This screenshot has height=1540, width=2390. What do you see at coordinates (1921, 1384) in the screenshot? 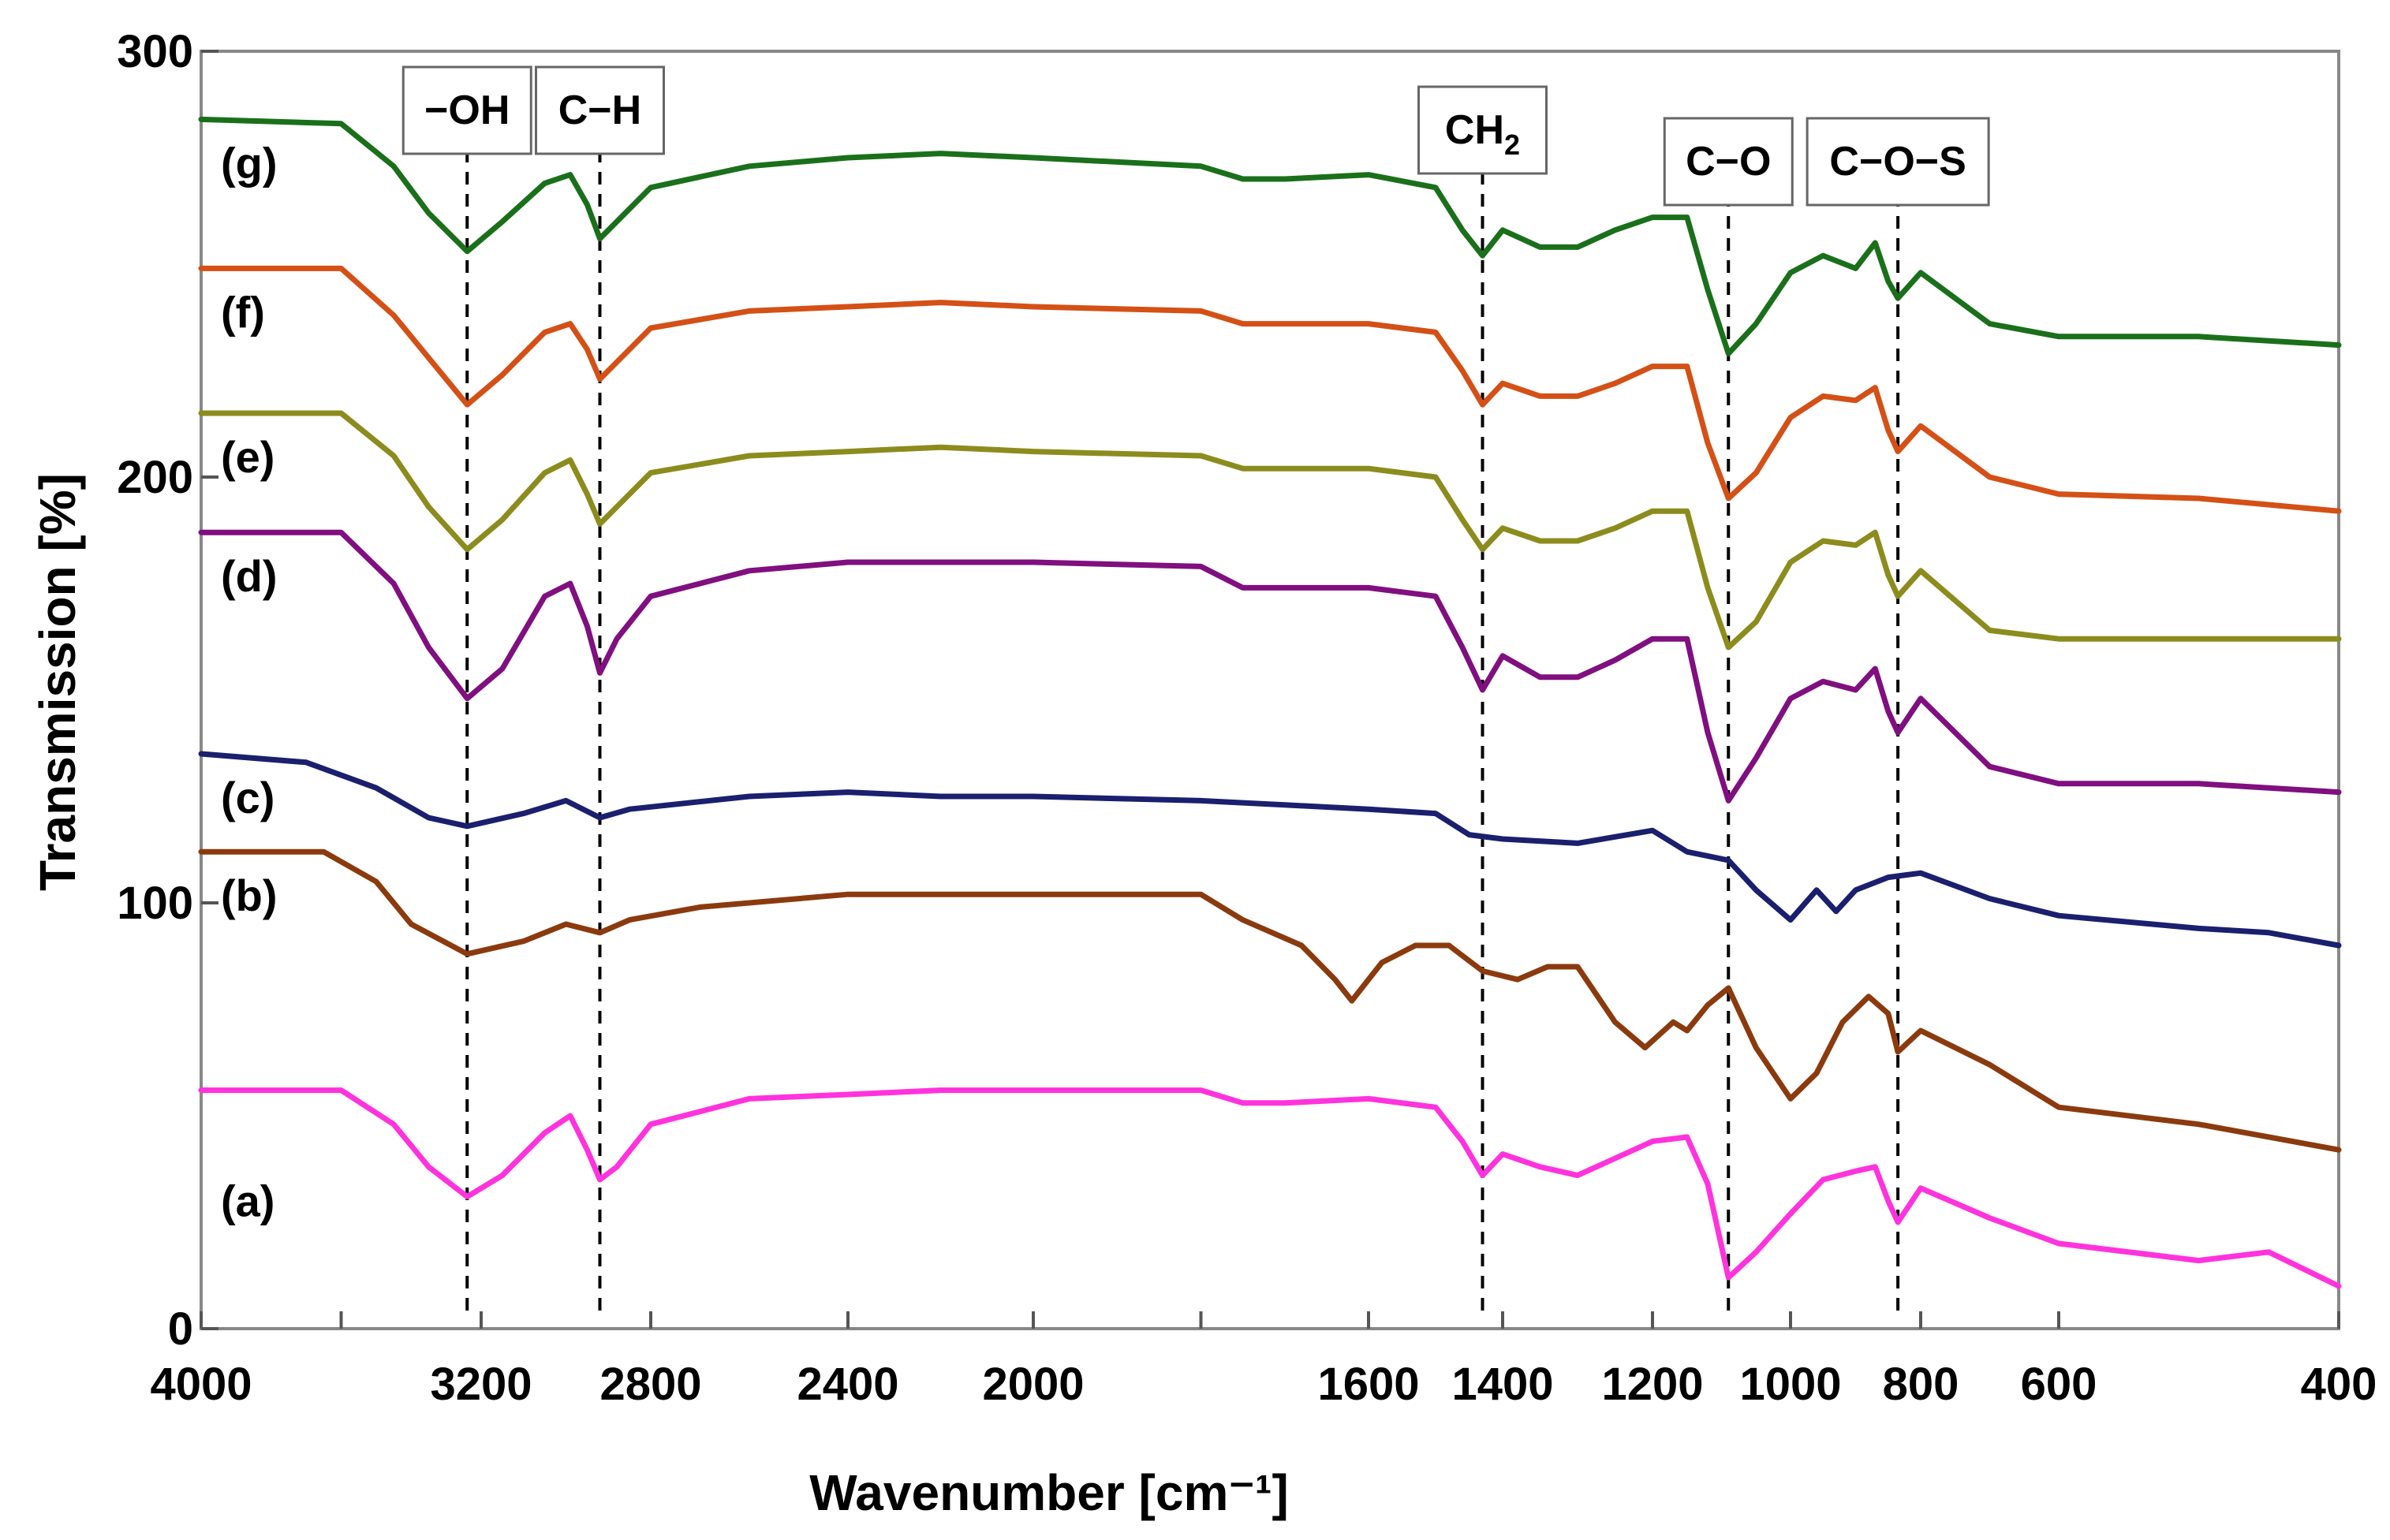
I see `x-tick-label: 800` at bounding box center [1921, 1384].